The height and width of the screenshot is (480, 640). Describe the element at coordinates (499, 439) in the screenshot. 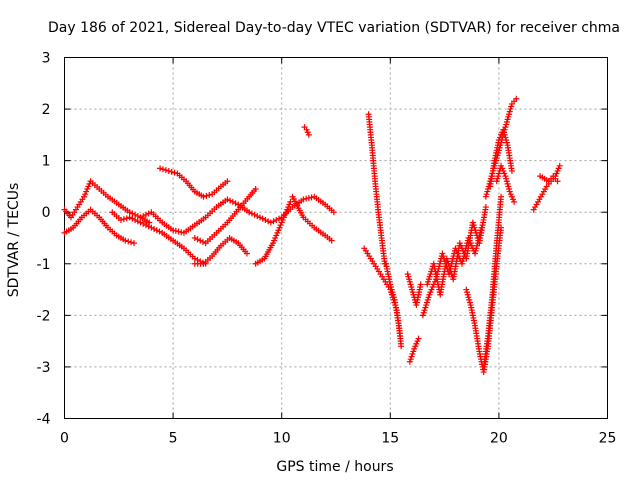

I see `x-tick-label: 20` at that location.